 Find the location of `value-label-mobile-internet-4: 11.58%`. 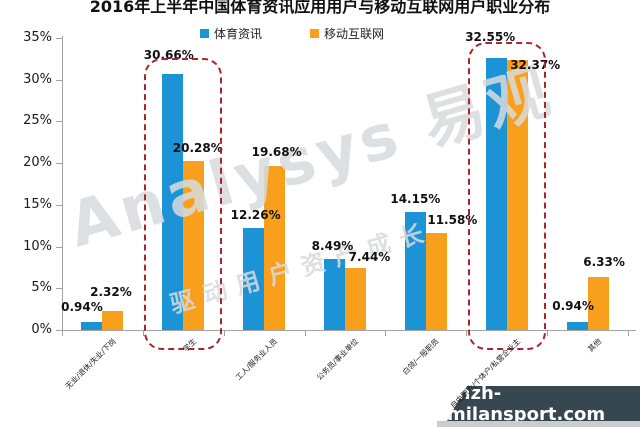

value-label-mobile-internet-4: 11.58% is located at coordinates (452, 220).